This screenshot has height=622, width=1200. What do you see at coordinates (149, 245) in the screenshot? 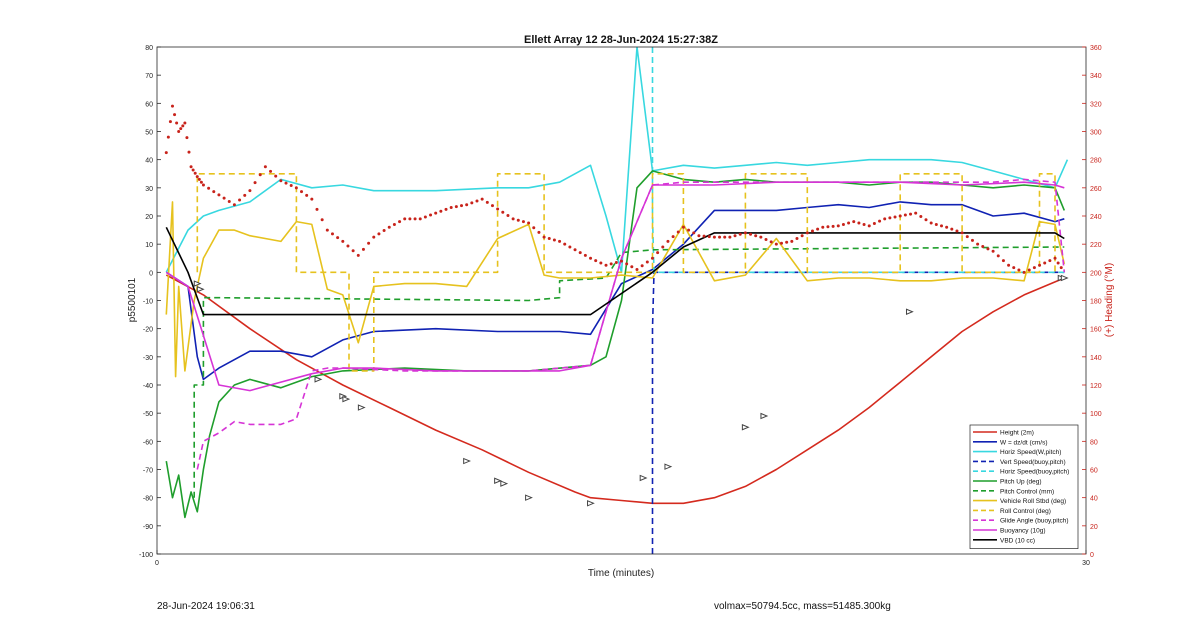
I see `y-tick-label: 10` at bounding box center [149, 245].